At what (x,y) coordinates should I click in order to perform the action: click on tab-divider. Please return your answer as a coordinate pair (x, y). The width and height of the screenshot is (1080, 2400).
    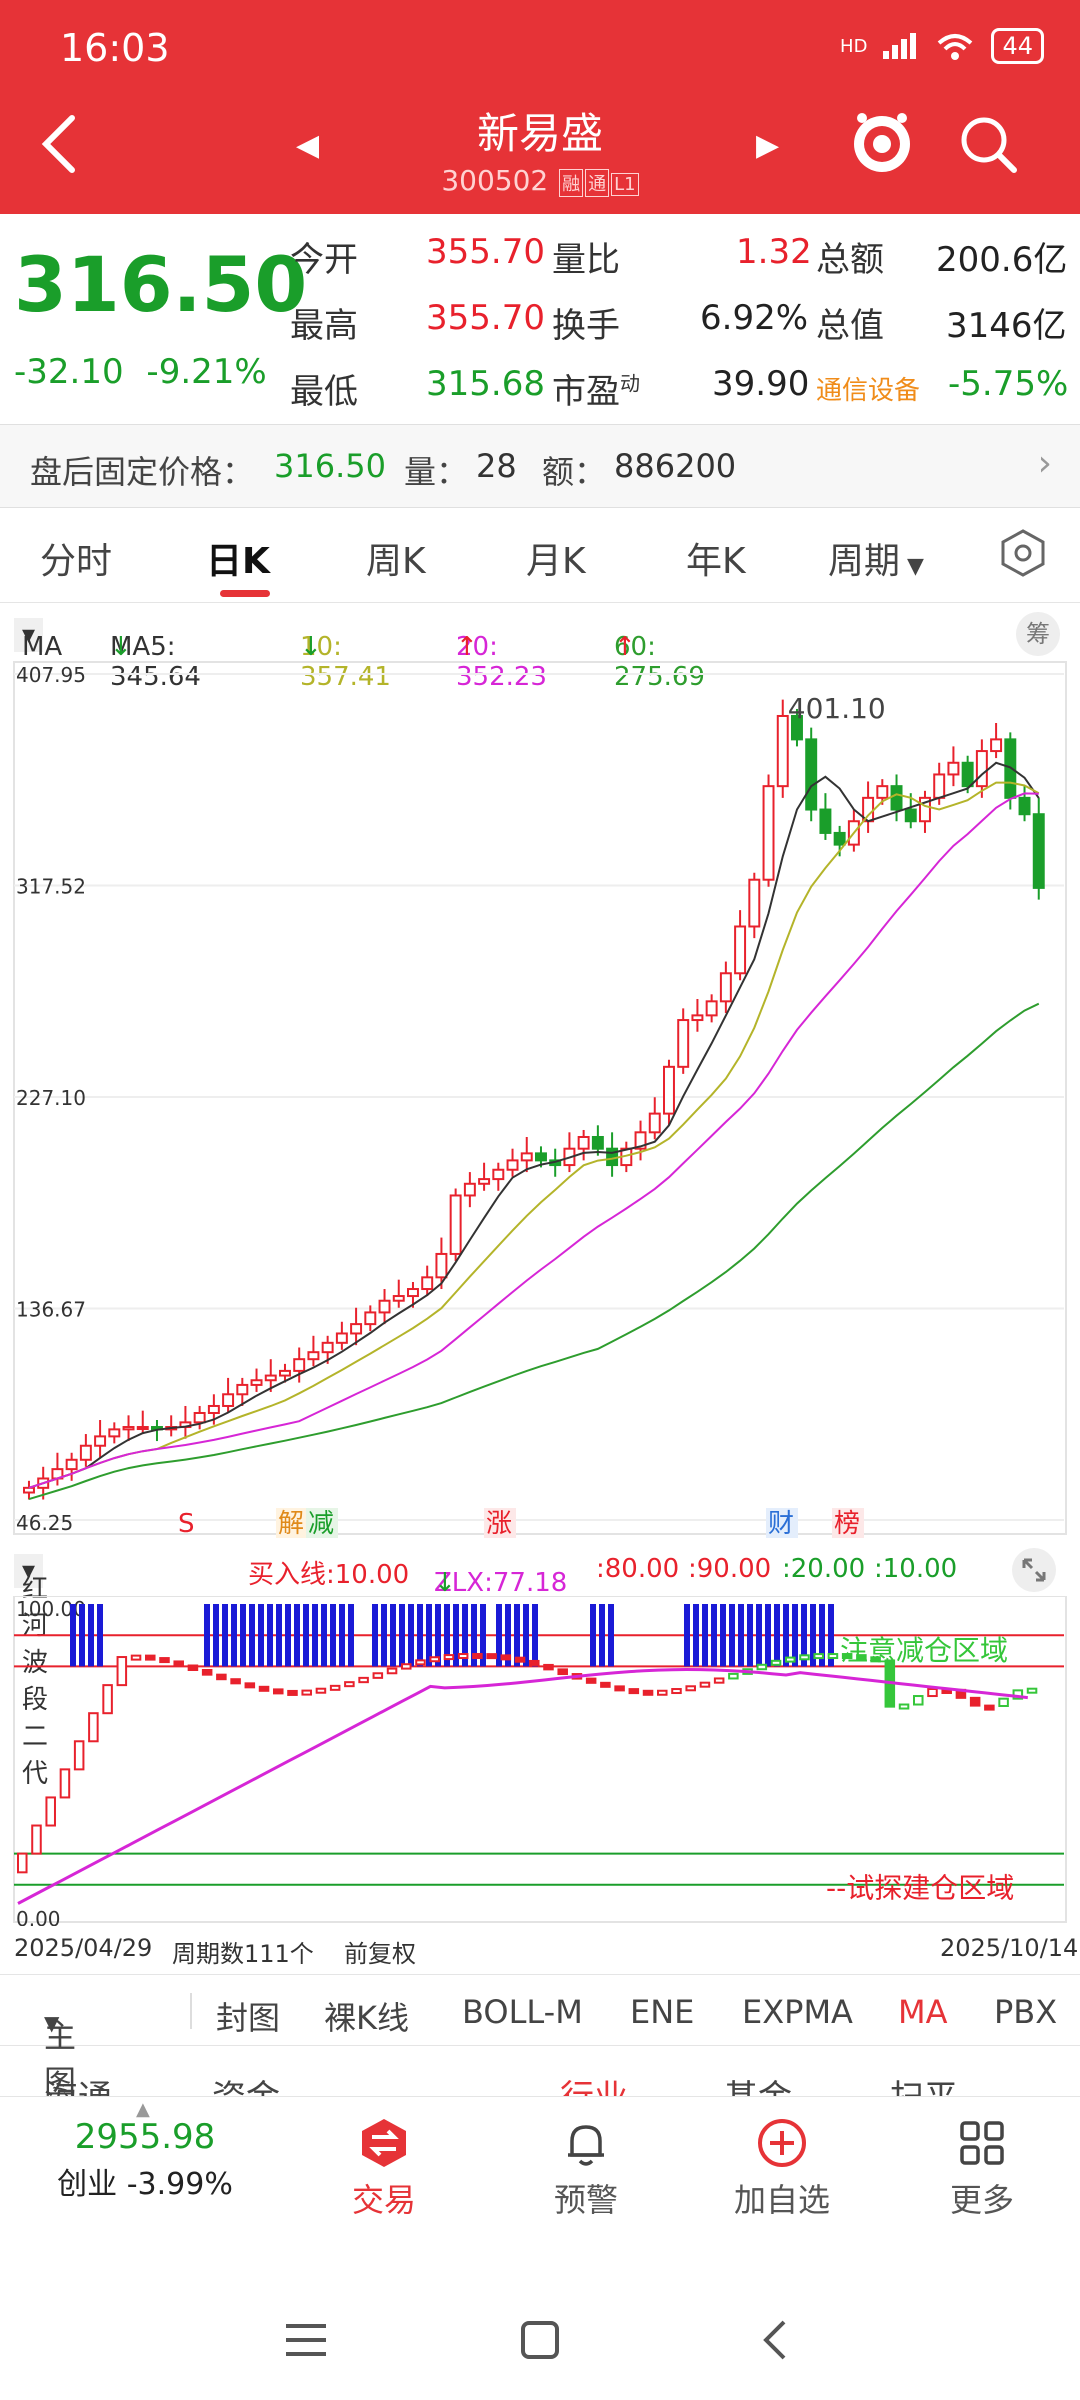
    Looking at the image, I should click on (191, 2011).